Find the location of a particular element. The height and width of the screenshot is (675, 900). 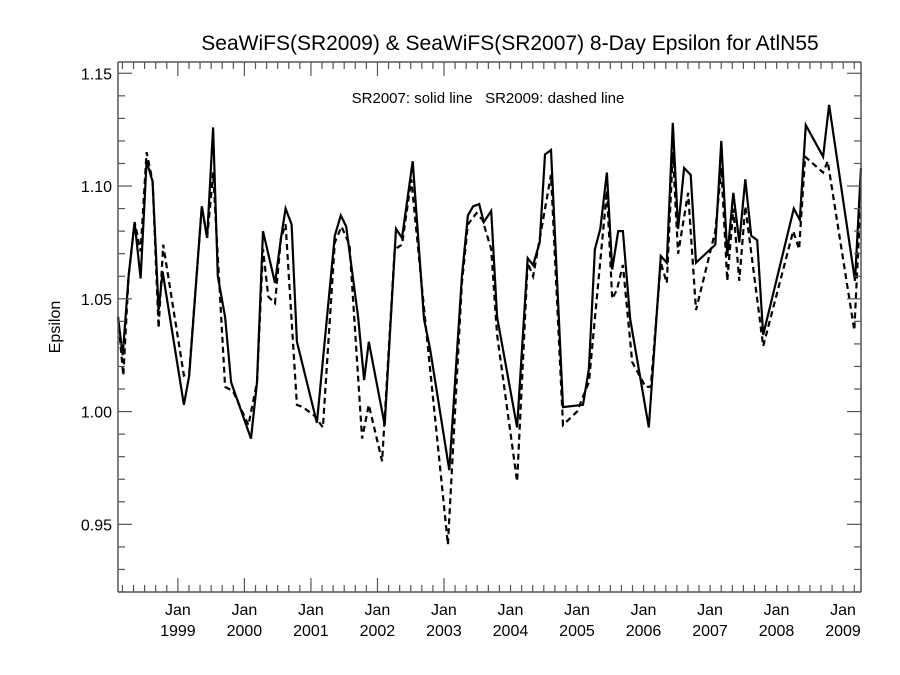

y-tick-label: 1.05 is located at coordinates (96, 300).